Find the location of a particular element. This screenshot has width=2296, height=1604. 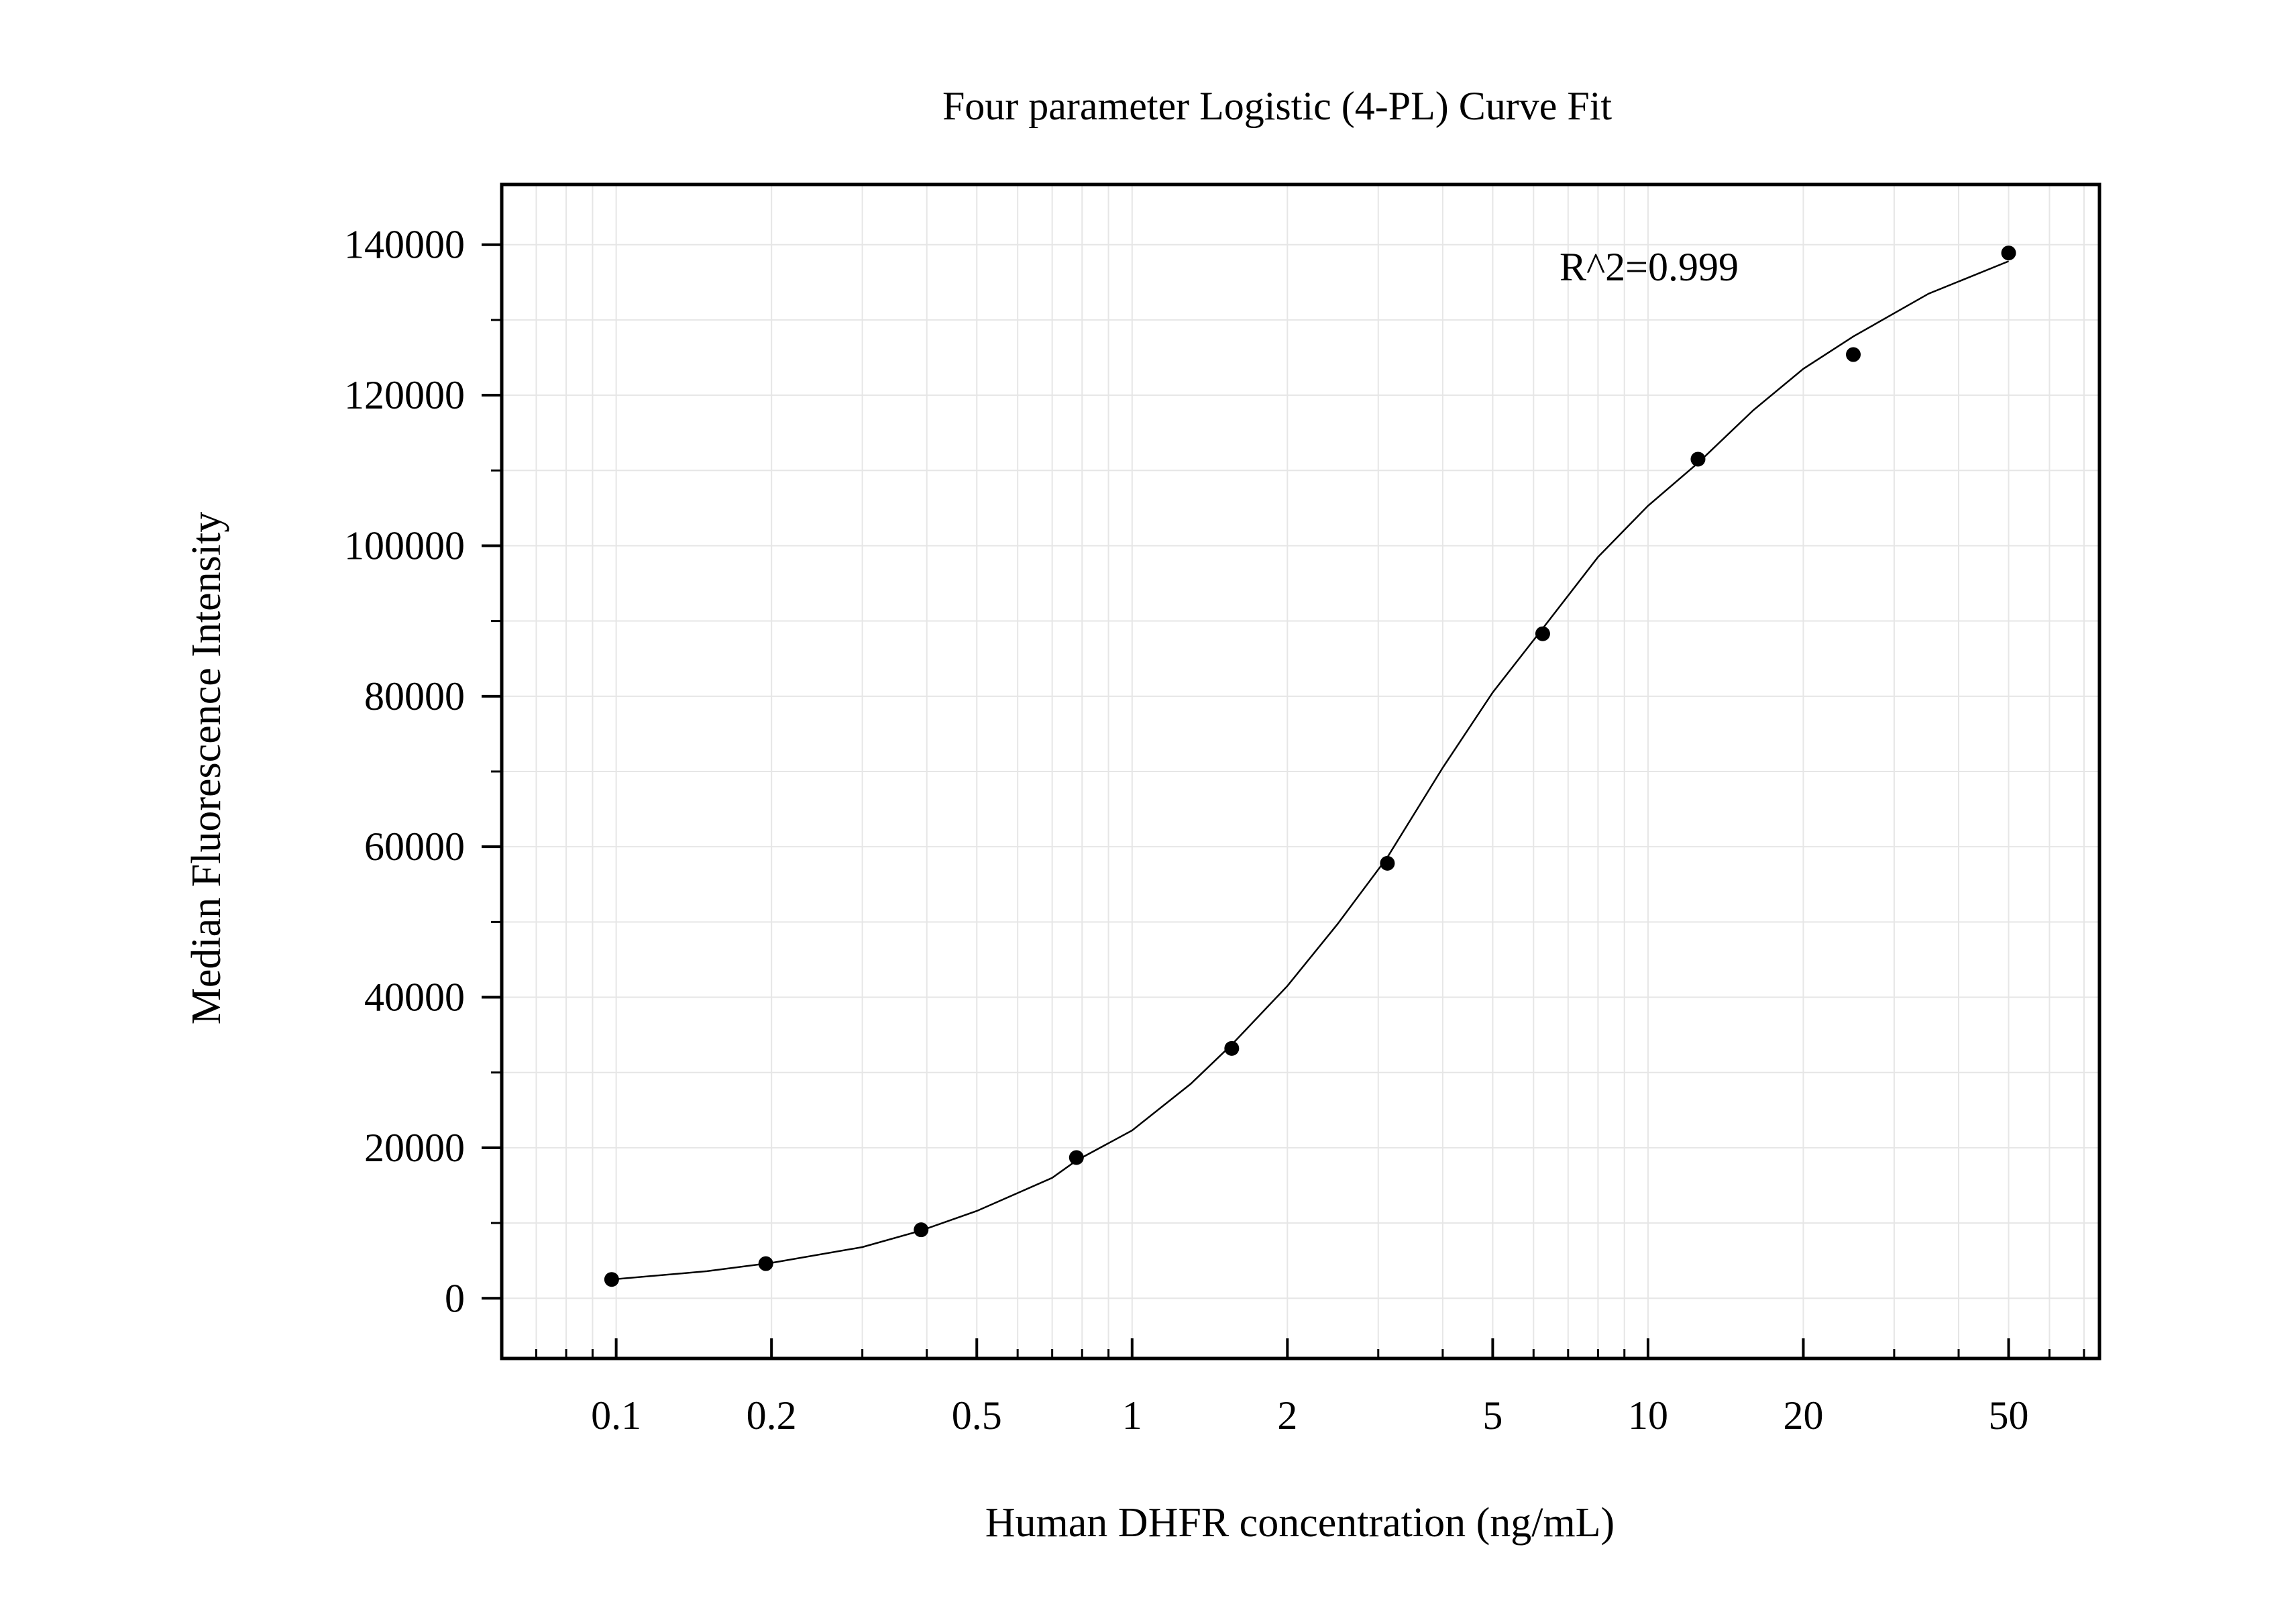

y-tick-label: 140000 is located at coordinates (404, 245).